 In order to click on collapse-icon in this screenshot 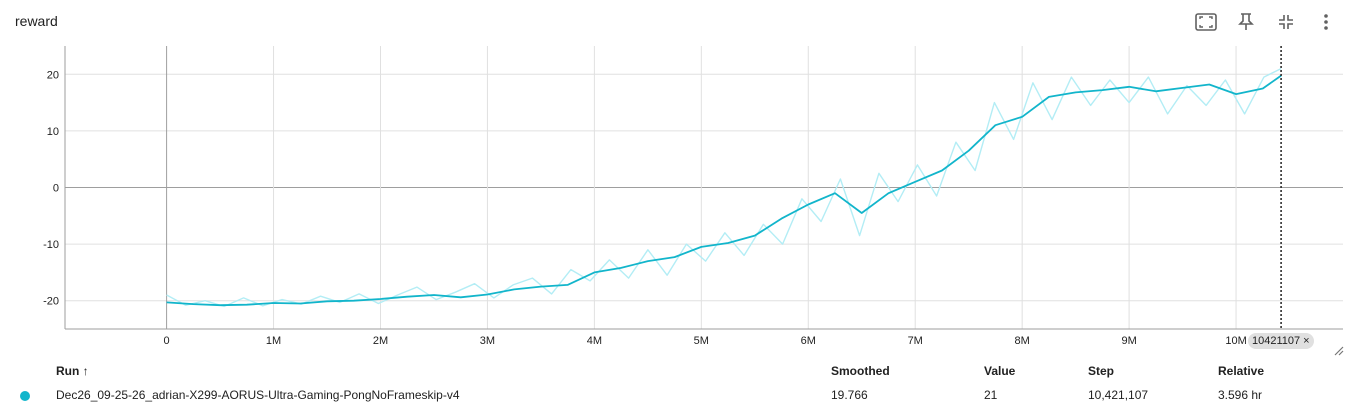, I will do `click(1286, 22)`.